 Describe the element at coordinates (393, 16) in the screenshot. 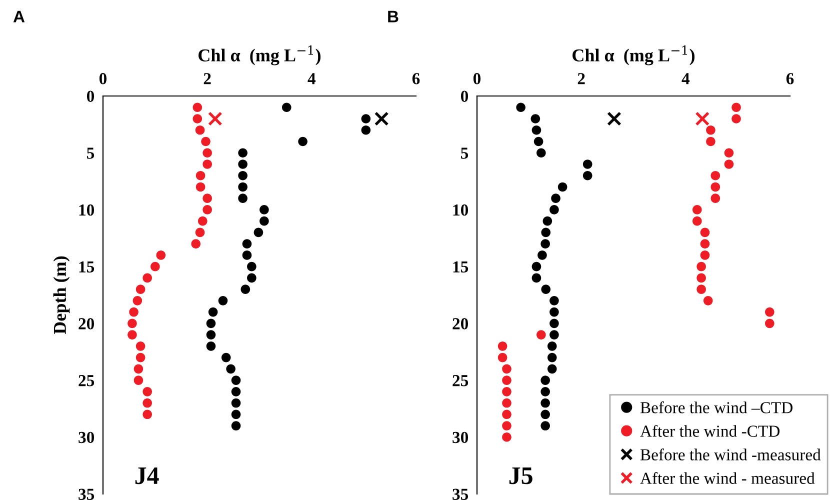

I see `text: B` at that location.